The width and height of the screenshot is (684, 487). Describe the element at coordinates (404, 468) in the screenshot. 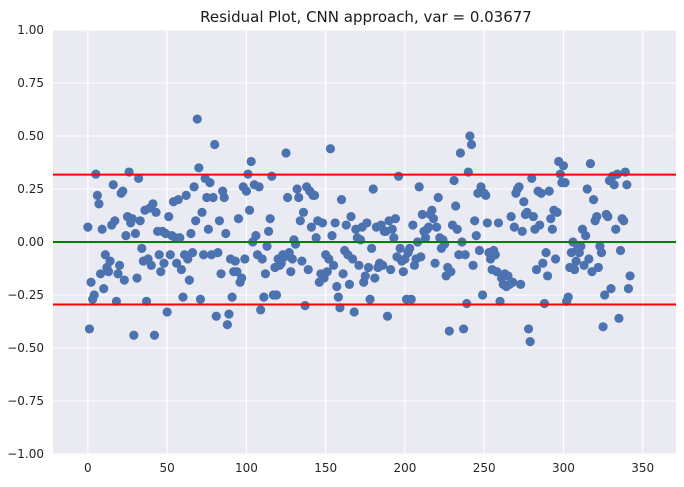

I see `x-tick-label: 200` at that location.